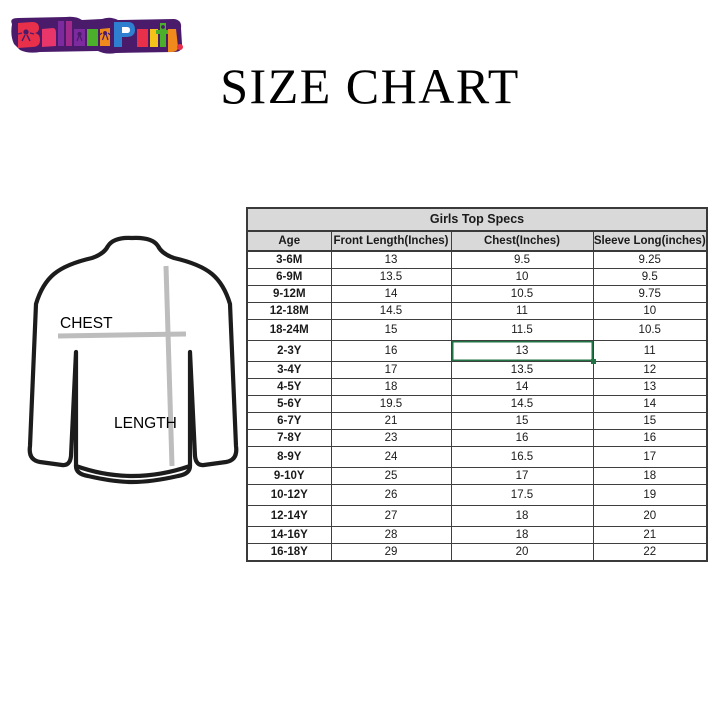  I want to click on cell-age: 9-10Y, so click(289, 476).